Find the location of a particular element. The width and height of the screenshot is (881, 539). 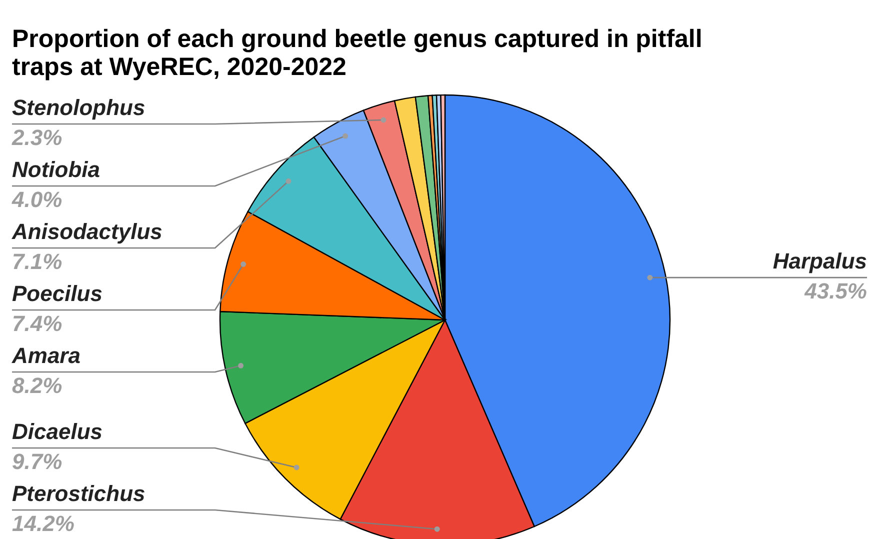

slice-label: Harpalus is located at coordinates (819, 261).